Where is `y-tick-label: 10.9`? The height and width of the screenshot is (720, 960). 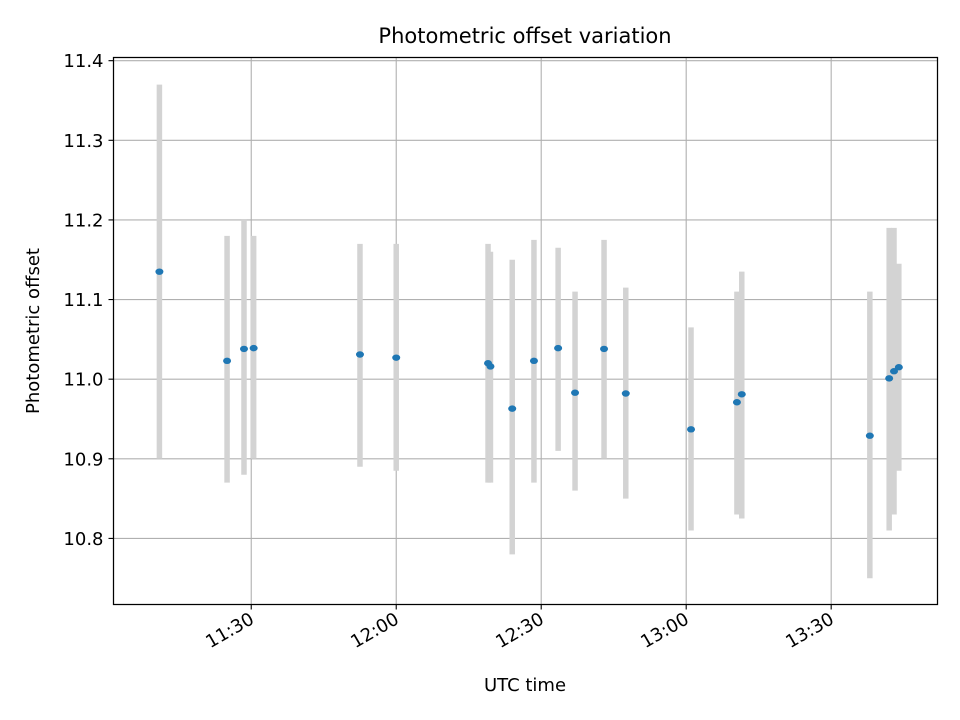 y-tick-label: 10.9 is located at coordinates (83, 459).